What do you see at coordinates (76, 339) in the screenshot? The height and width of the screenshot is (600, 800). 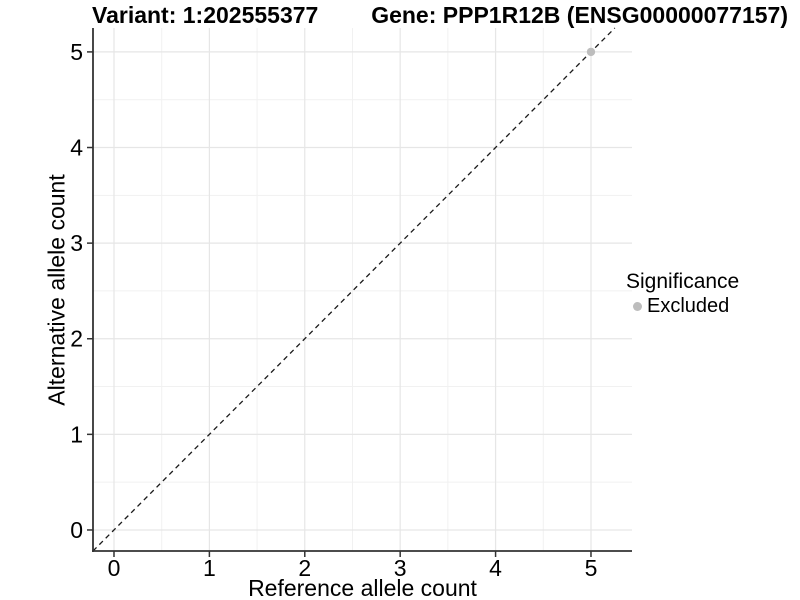 I see `y-tick-label: 2` at bounding box center [76, 339].